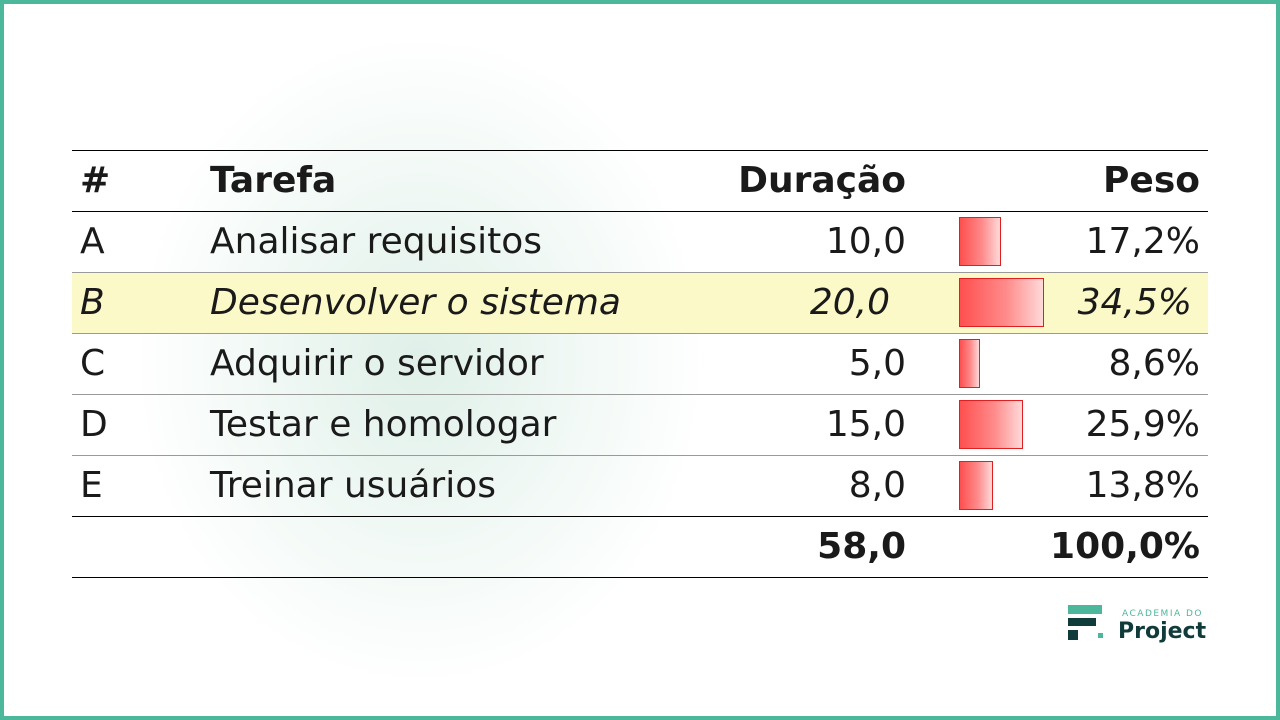 The image size is (1280, 720). I want to click on row-weight: 8,6%, so click(1154, 363).